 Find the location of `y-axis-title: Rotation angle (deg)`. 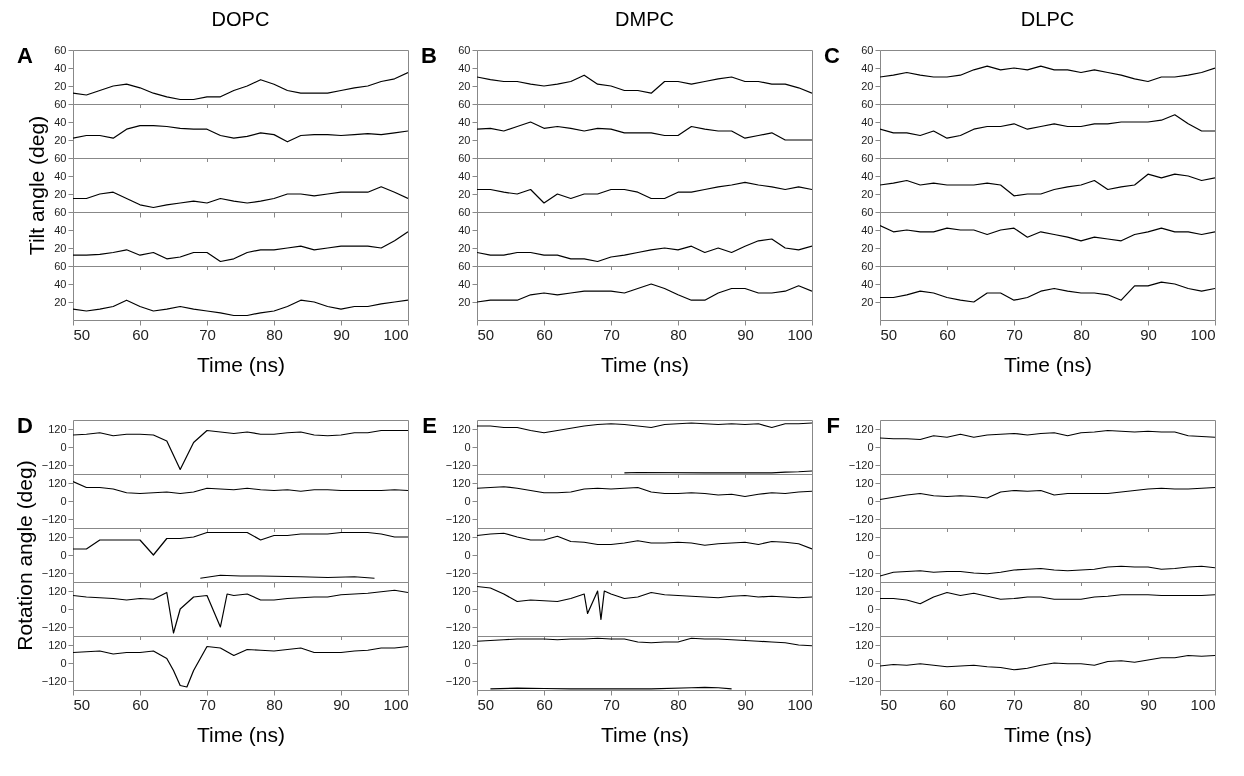

y-axis-title: Rotation angle (deg) is located at coordinates (24, 555).